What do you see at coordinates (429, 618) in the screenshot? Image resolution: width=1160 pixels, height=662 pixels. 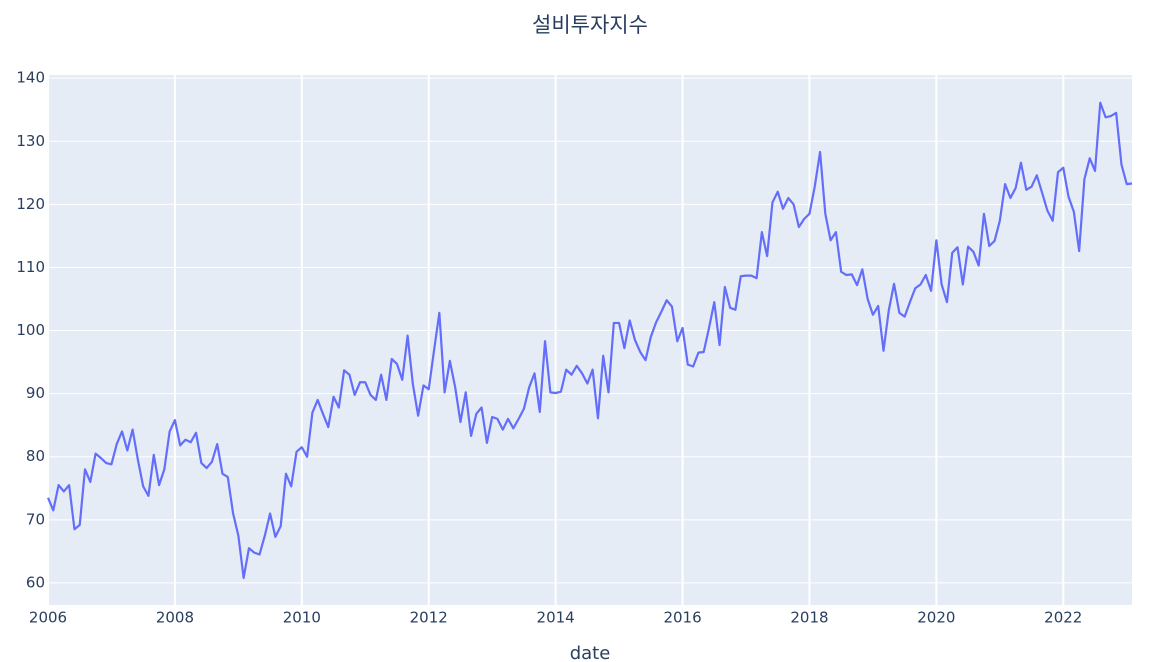 I see `x-tick-label: 2012` at bounding box center [429, 618].